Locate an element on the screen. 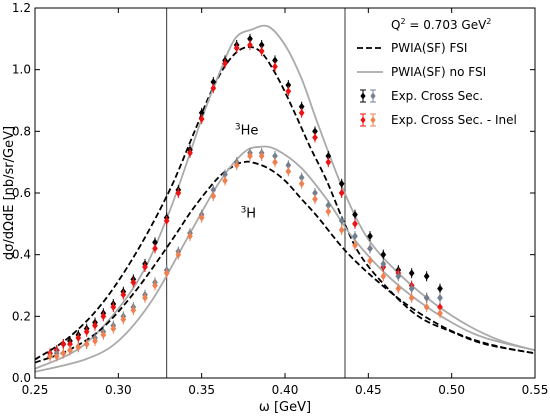  y-tick-label: 0.4 is located at coordinates (21, 255).